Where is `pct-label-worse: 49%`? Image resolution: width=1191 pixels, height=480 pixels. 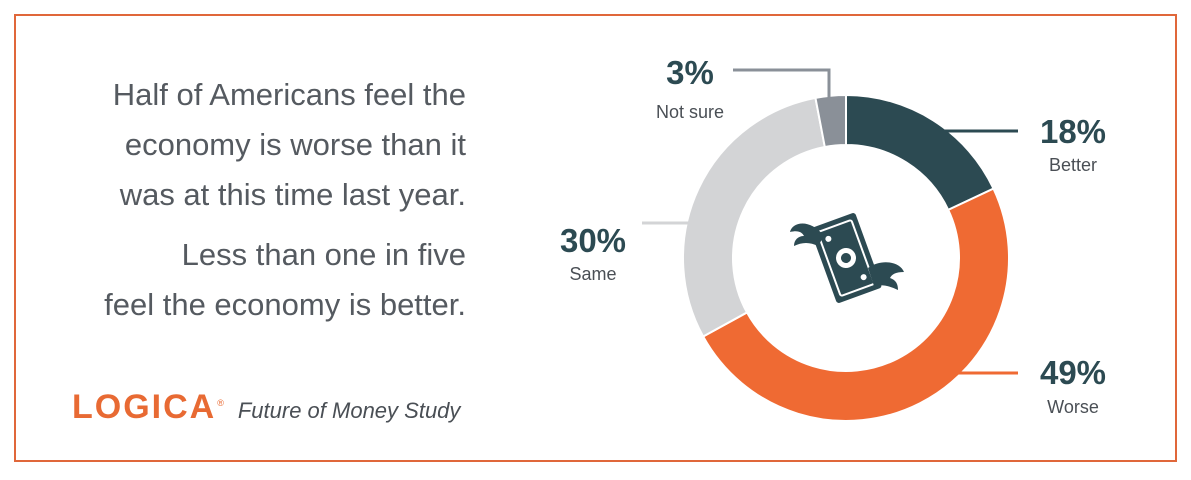
pct-label-worse: 49% is located at coordinates (1073, 372).